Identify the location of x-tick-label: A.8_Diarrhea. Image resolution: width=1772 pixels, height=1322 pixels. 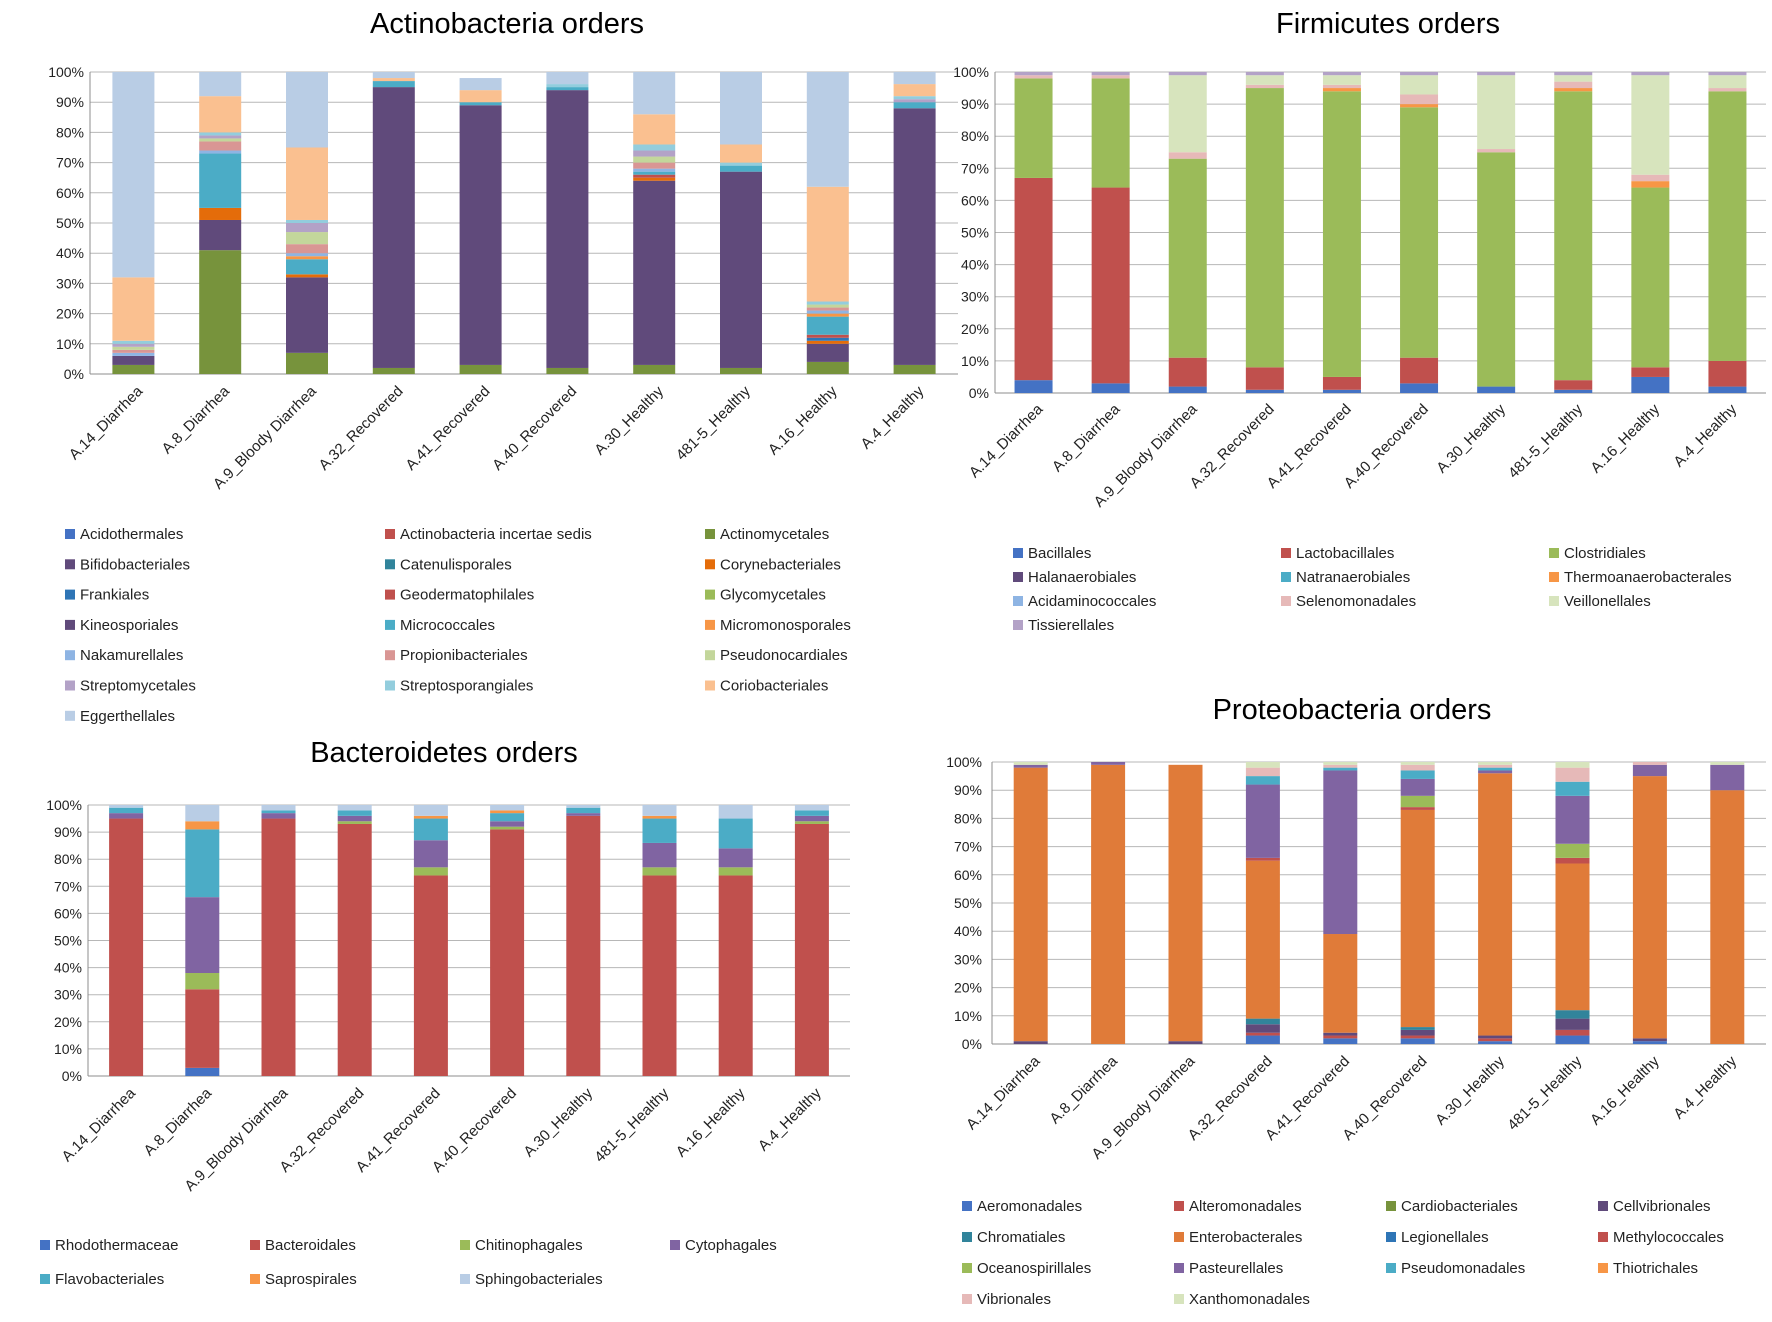
(1086, 437).